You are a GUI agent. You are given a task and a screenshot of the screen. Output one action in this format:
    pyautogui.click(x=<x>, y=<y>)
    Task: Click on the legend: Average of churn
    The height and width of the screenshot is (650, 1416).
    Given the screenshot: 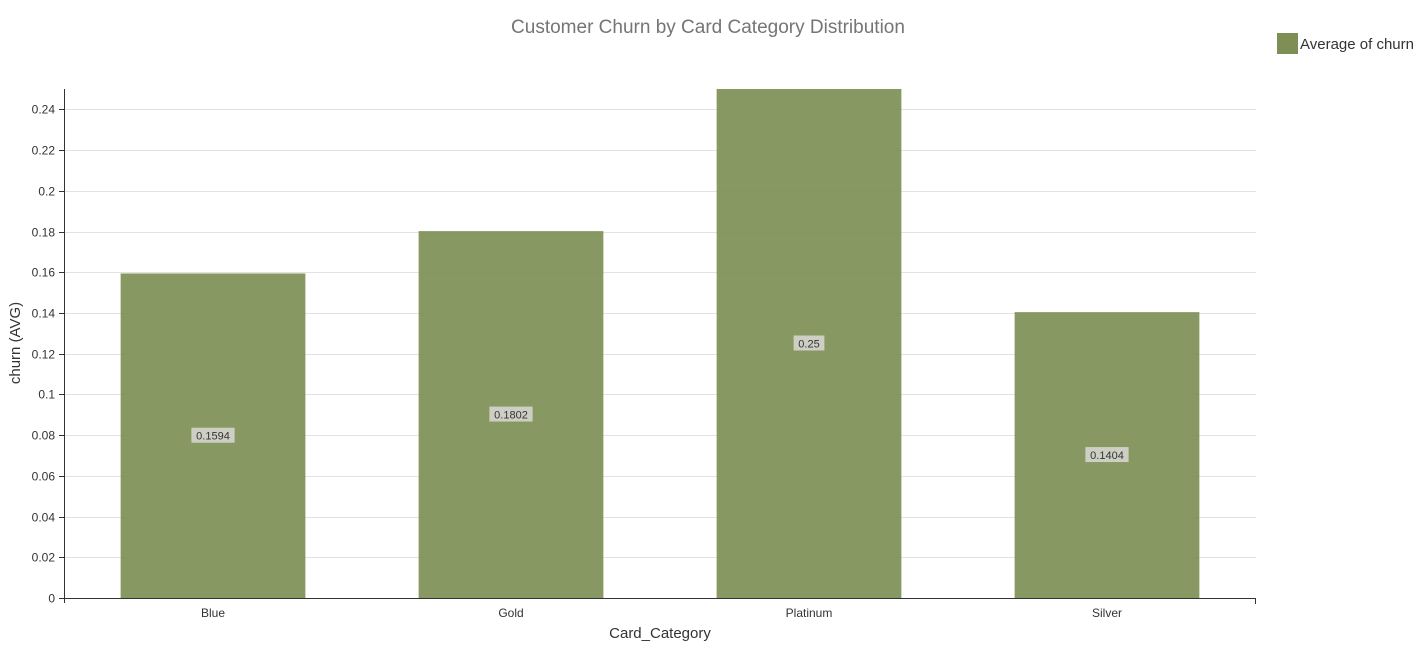 What is the action you would take?
    pyautogui.click(x=1345, y=43)
    